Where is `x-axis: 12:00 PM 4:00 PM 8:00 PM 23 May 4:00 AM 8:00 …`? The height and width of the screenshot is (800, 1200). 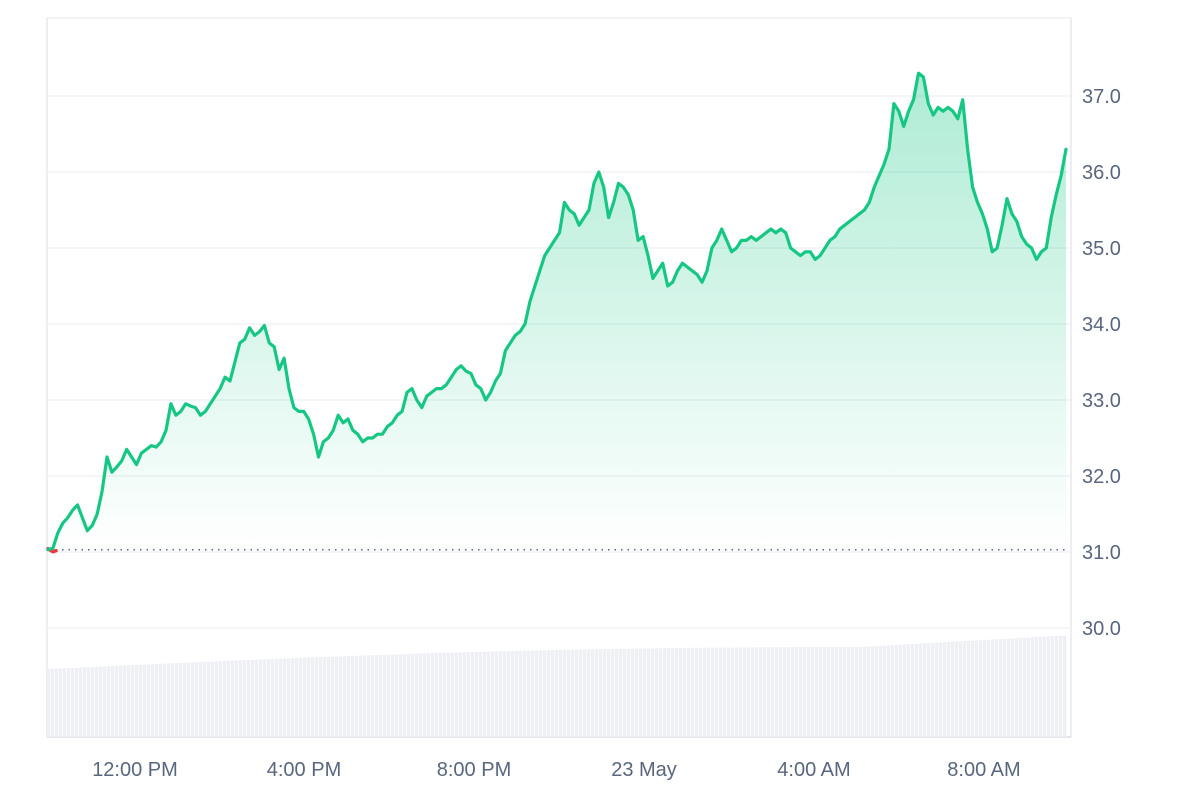
x-axis: 12:00 PM 4:00 PM 8:00 PM 23 May 4:00 AM 8:00 … is located at coordinates (556, 770).